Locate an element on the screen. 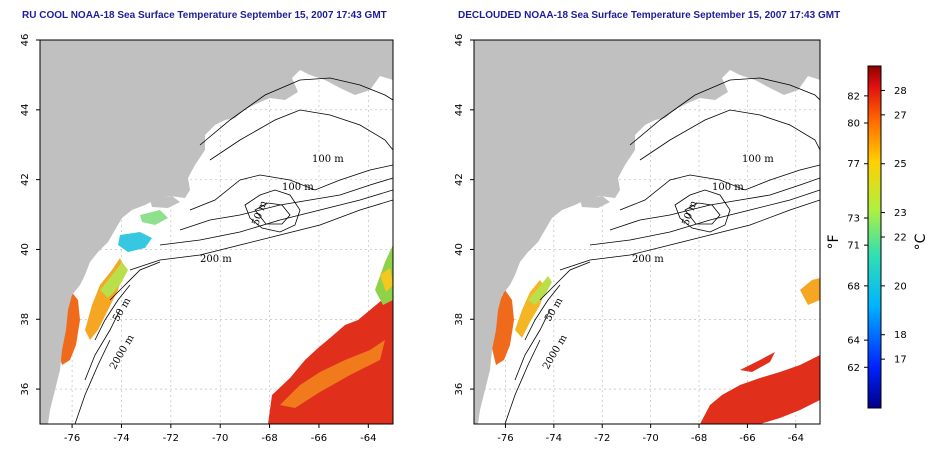  c-tick-label: 18 is located at coordinates (900, 335).